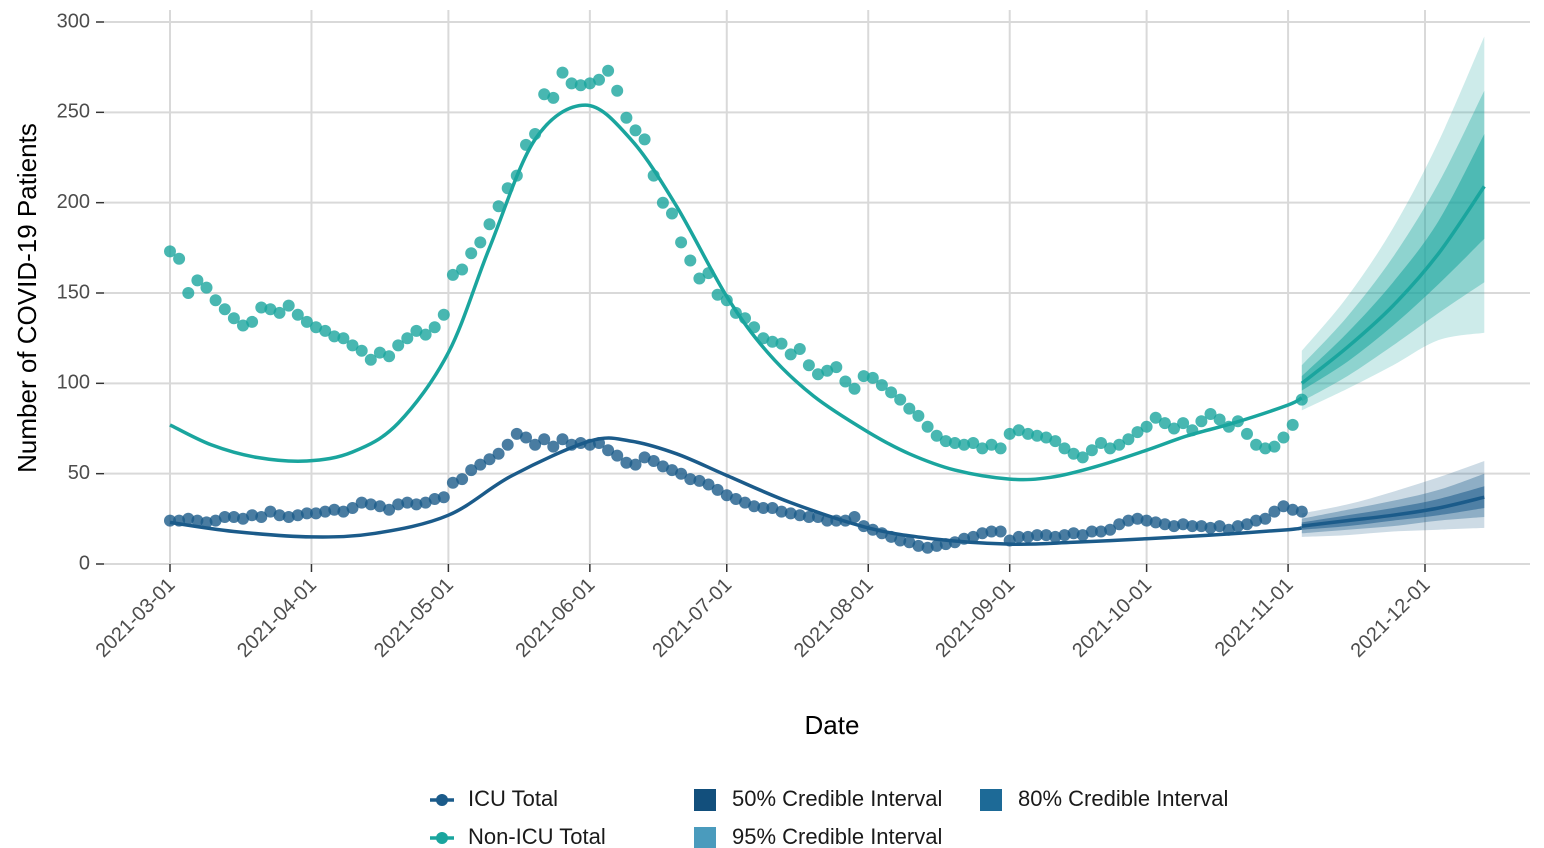 Image resolution: width=1544 pixels, height=848 pixels. What do you see at coordinates (555, 618) in the screenshot?
I see `x-tick-label: 2021-06-01` at bounding box center [555, 618].